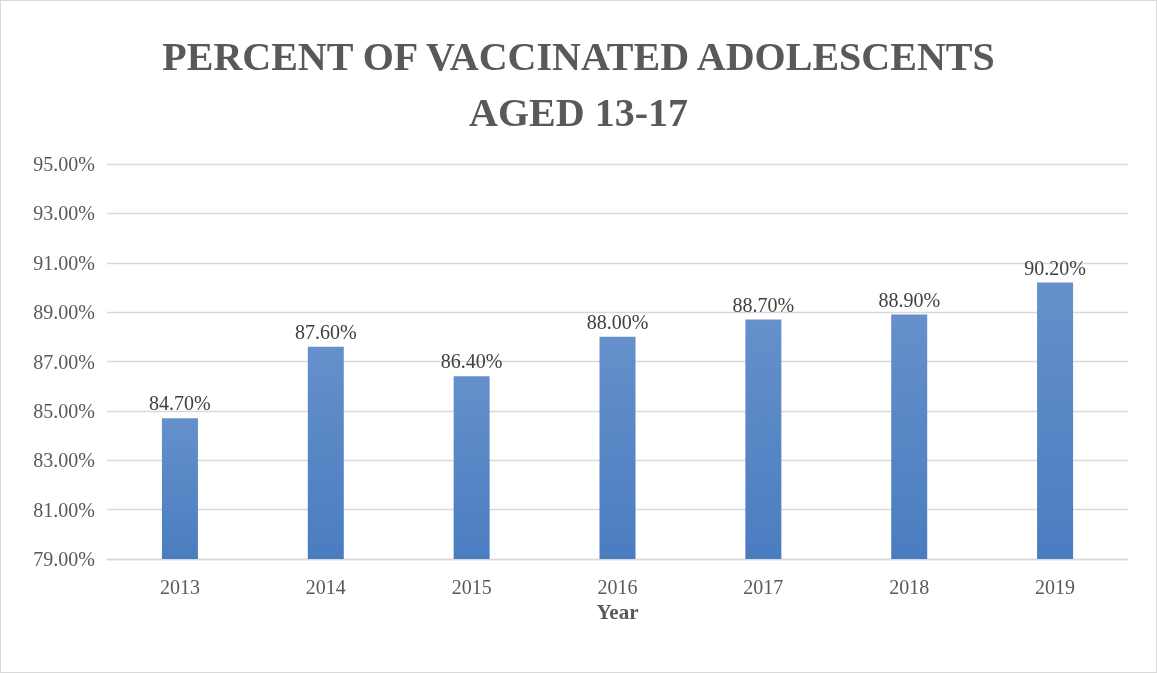 Image resolution: width=1157 pixels, height=673 pixels. Describe the element at coordinates (64, 312) in the screenshot. I see `y-tick-label: 89.00%` at that location.